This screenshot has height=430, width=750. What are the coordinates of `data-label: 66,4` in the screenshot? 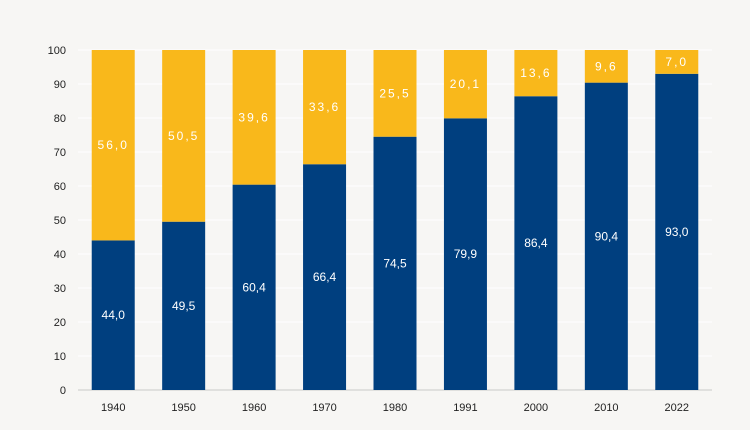 It's located at (325, 277).